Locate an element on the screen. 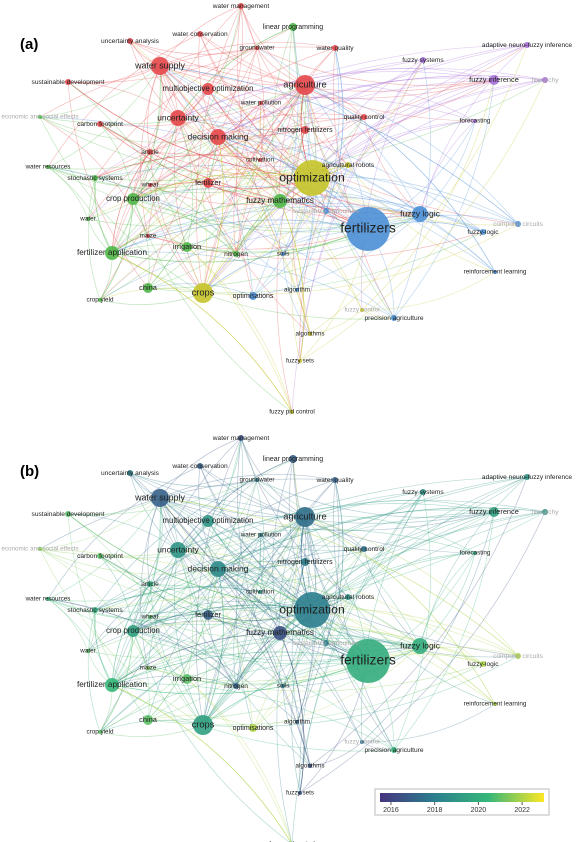 The image size is (576, 842). node-label: fuzzy logic is located at coordinates (420, 645).